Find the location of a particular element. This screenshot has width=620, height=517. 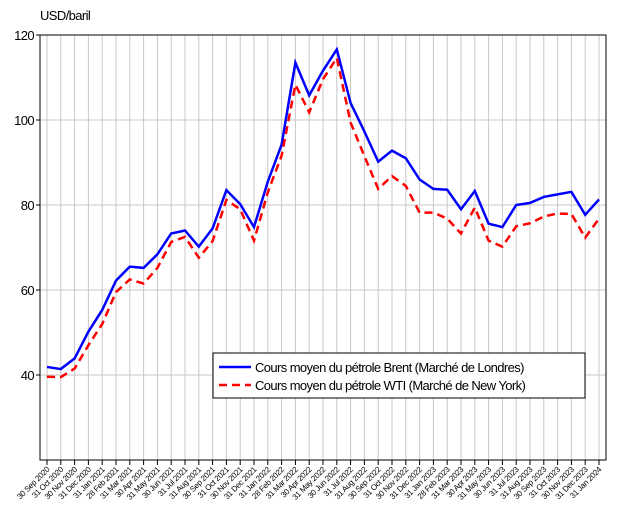

y-tick-label: 60 is located at coordinates (28, 290).